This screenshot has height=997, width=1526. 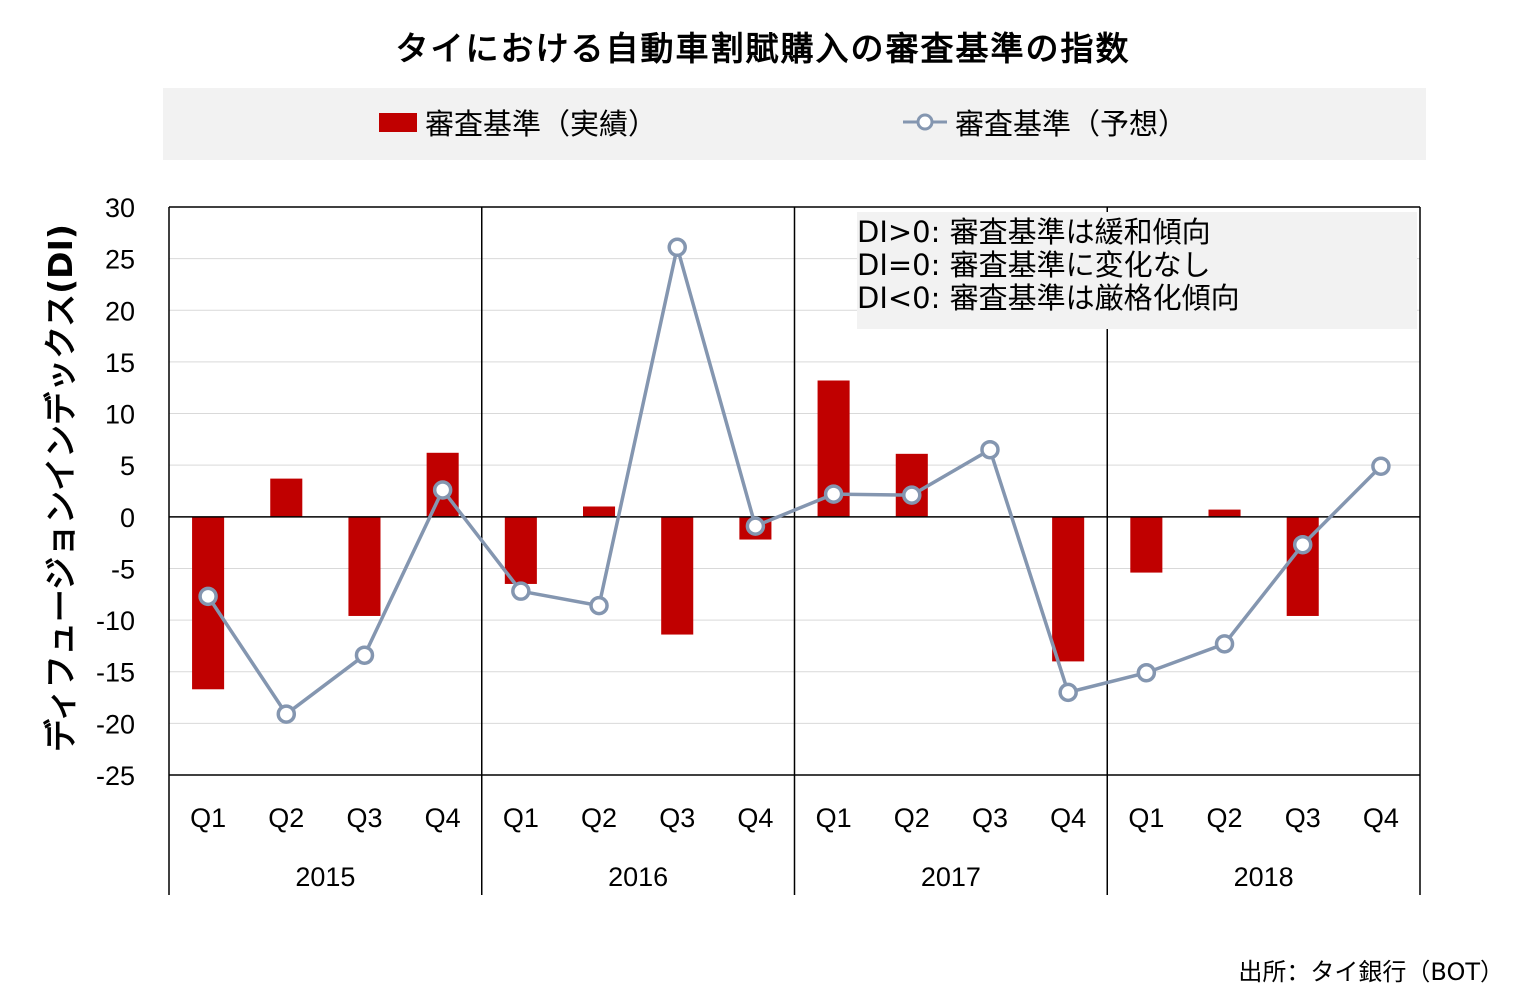 I want to click on y-tick-label: 30, so click(x=120, y=208).